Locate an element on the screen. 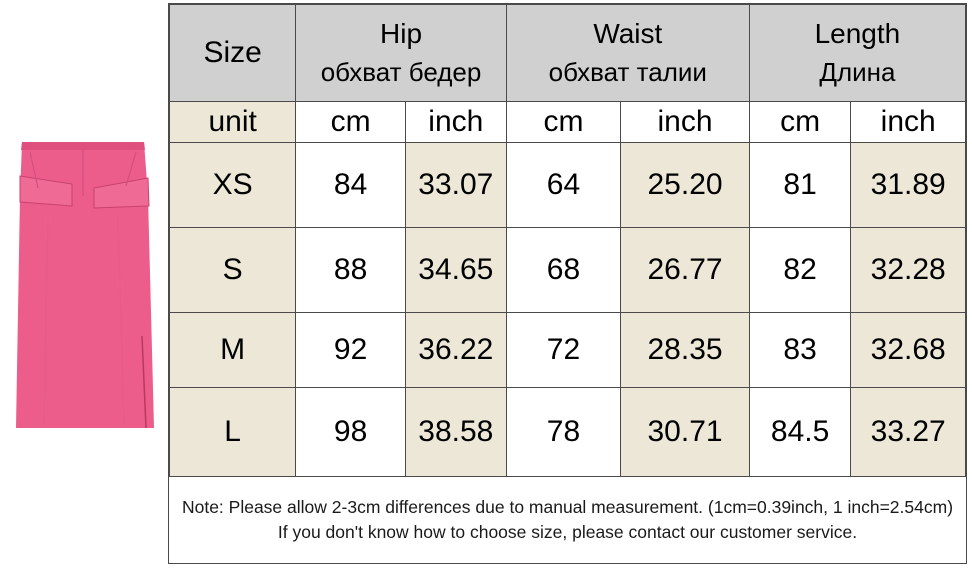 The image size is (972, 572). hip-label: Hip is located at coordinates (401, 33).